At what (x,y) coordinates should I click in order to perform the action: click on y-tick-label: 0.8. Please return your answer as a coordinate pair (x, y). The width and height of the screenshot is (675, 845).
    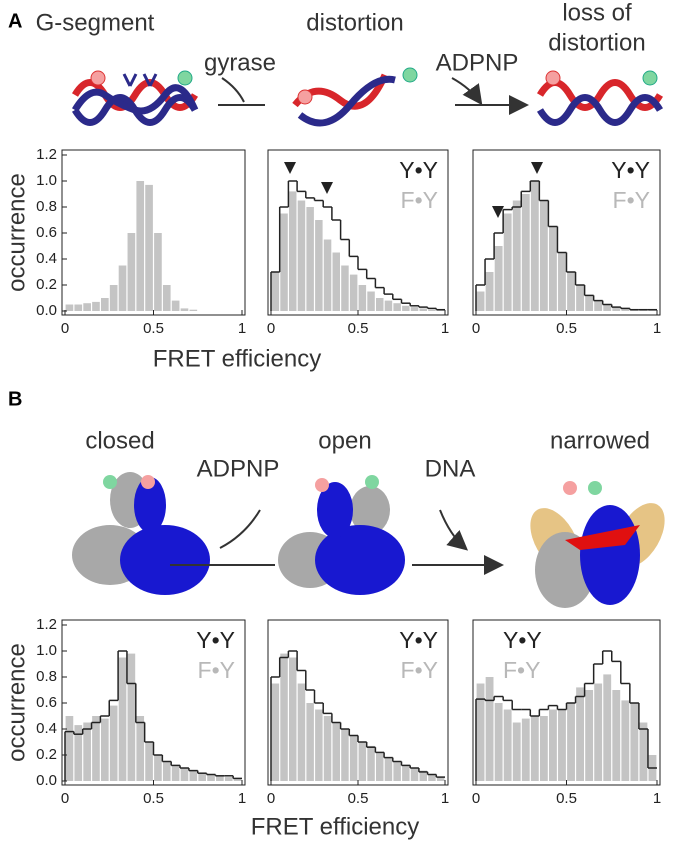
    Looking at the image, I should click on (46, 206).